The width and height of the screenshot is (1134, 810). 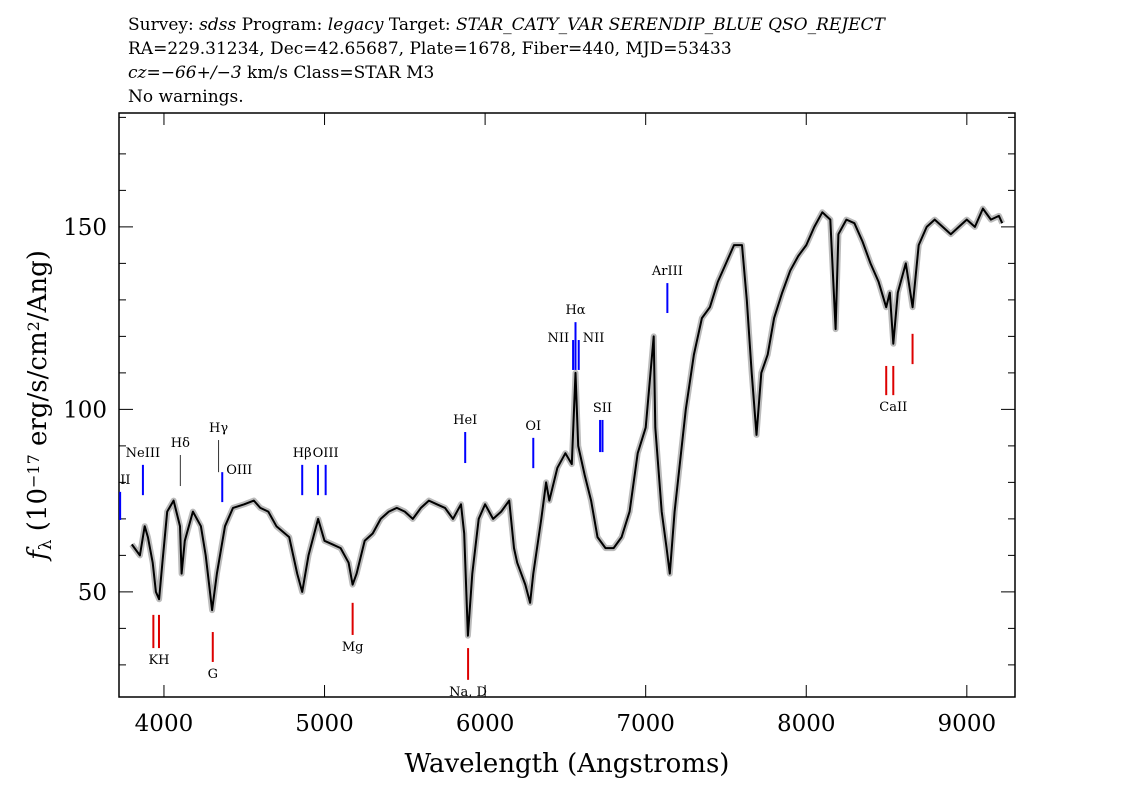 I want to click on x-tick-label: 7000, so click(x=645, y=724).